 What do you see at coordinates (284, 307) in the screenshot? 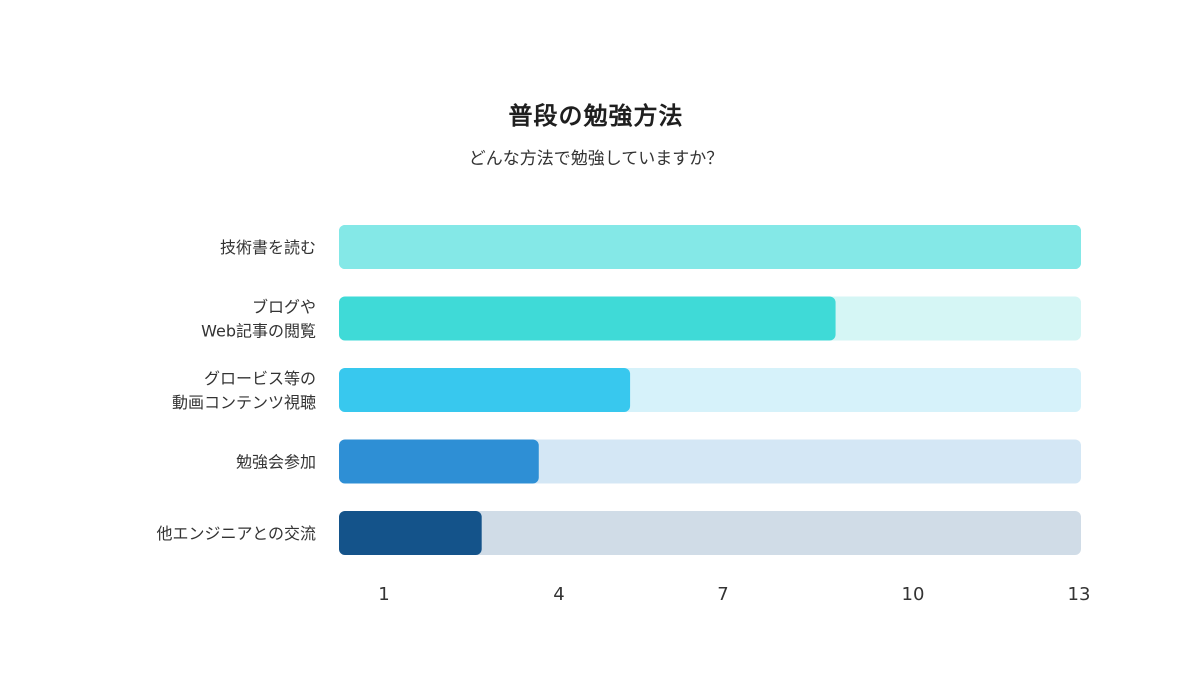
I see `category-label: ブログや` at bounding box center [284, 307].